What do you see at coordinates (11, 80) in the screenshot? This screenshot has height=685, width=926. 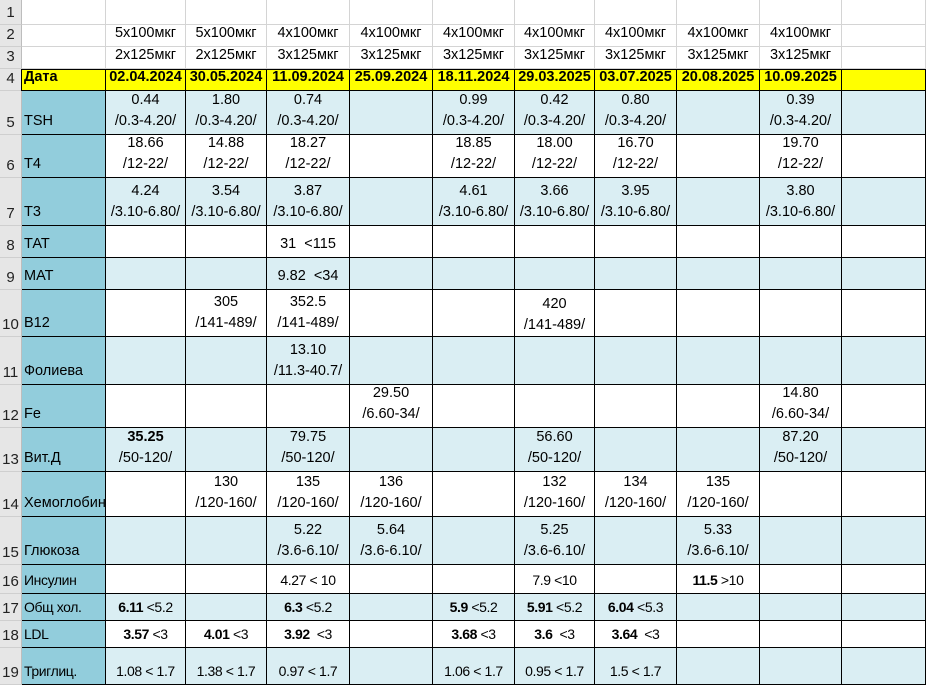 I see `row-header: 4` at bounding box center [11, 80].